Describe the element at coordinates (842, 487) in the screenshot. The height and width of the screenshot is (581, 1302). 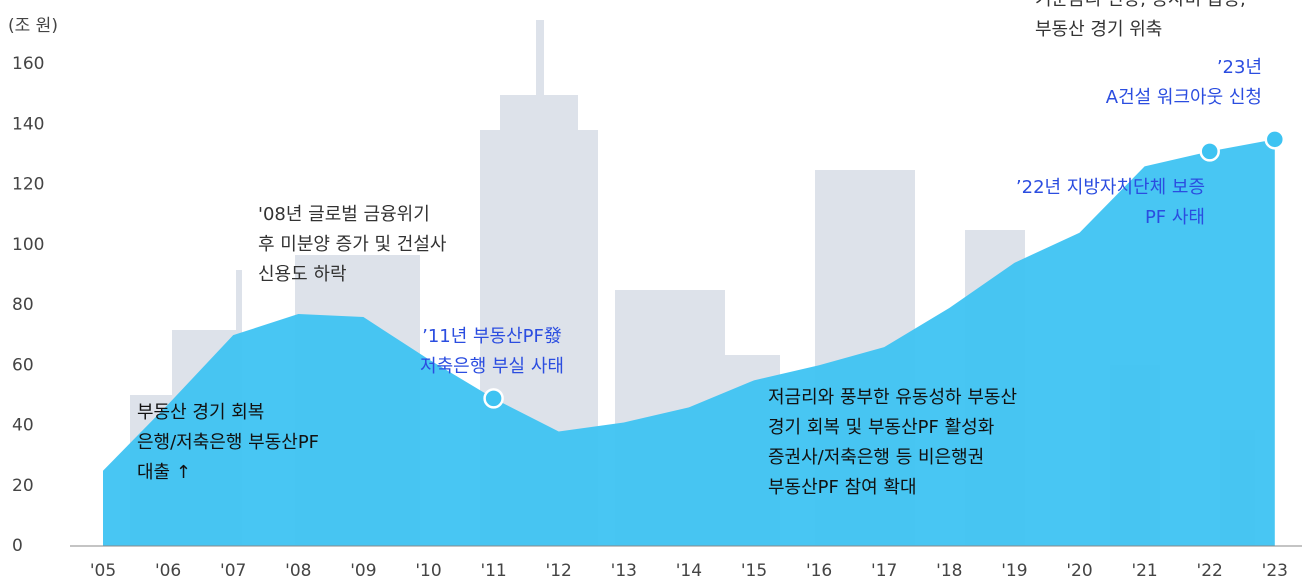
I see `annotation: 부동산PF 참여 확대` at that location.